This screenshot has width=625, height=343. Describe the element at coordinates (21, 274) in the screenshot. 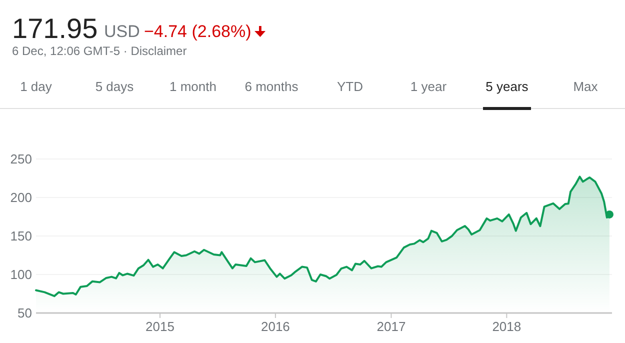

I see `y-tick-label: 100` at that location.